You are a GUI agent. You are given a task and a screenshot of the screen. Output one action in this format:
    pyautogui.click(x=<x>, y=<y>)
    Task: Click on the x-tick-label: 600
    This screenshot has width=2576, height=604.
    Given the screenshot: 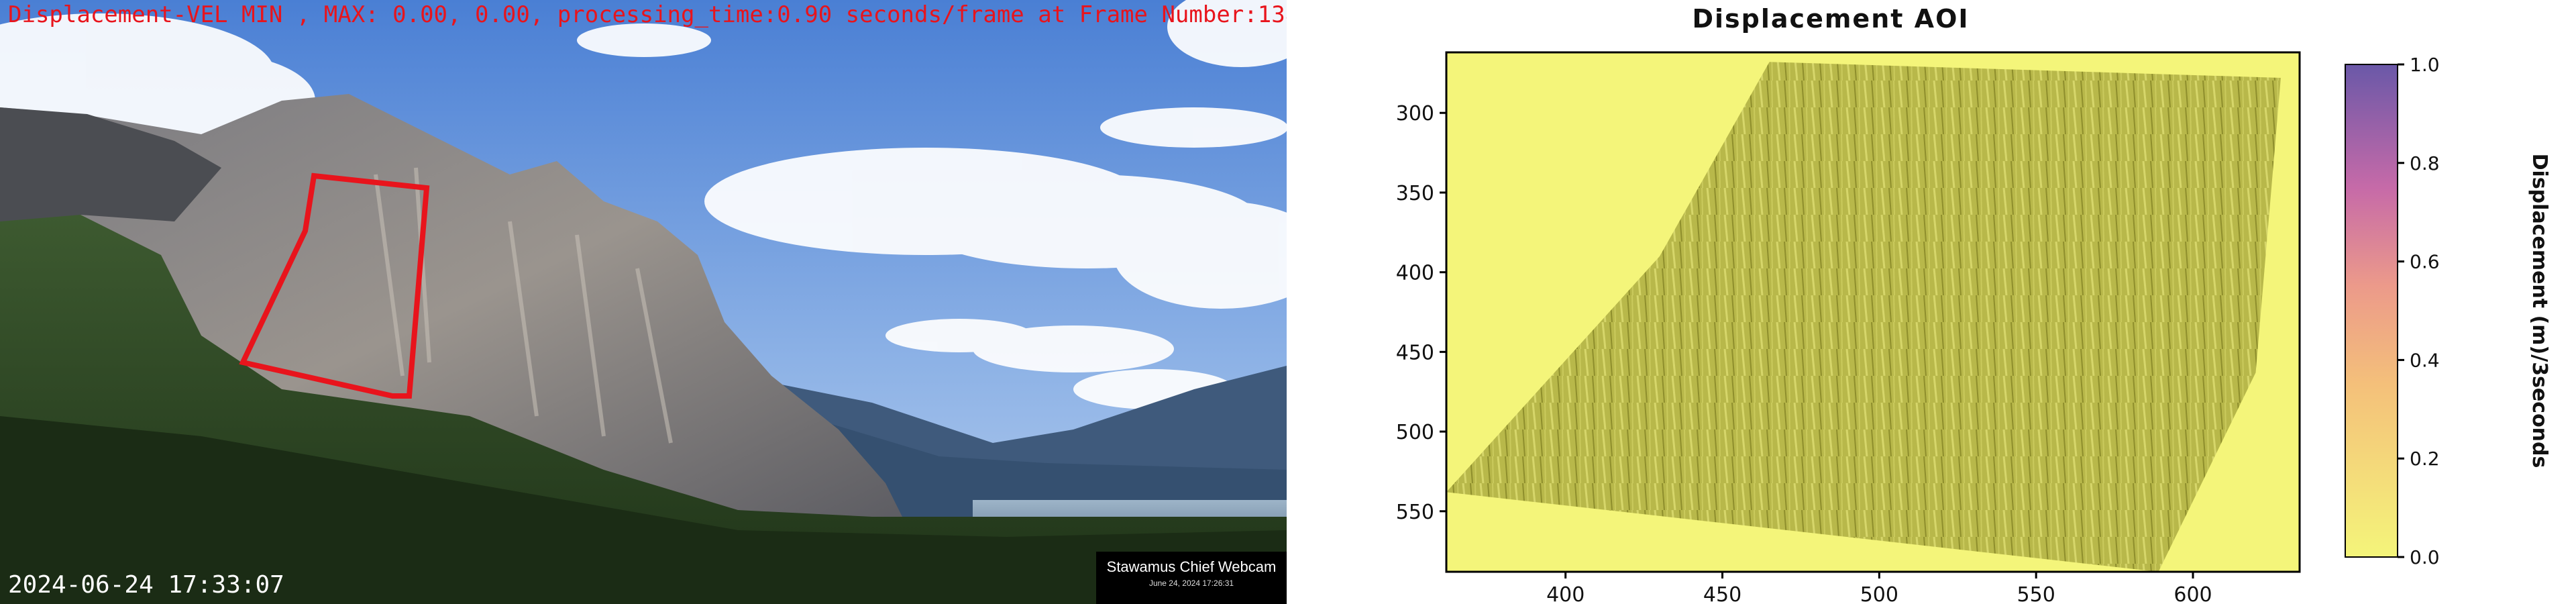 What is the action you would take?
    pyautogui.click(x=2193, y=593)
    